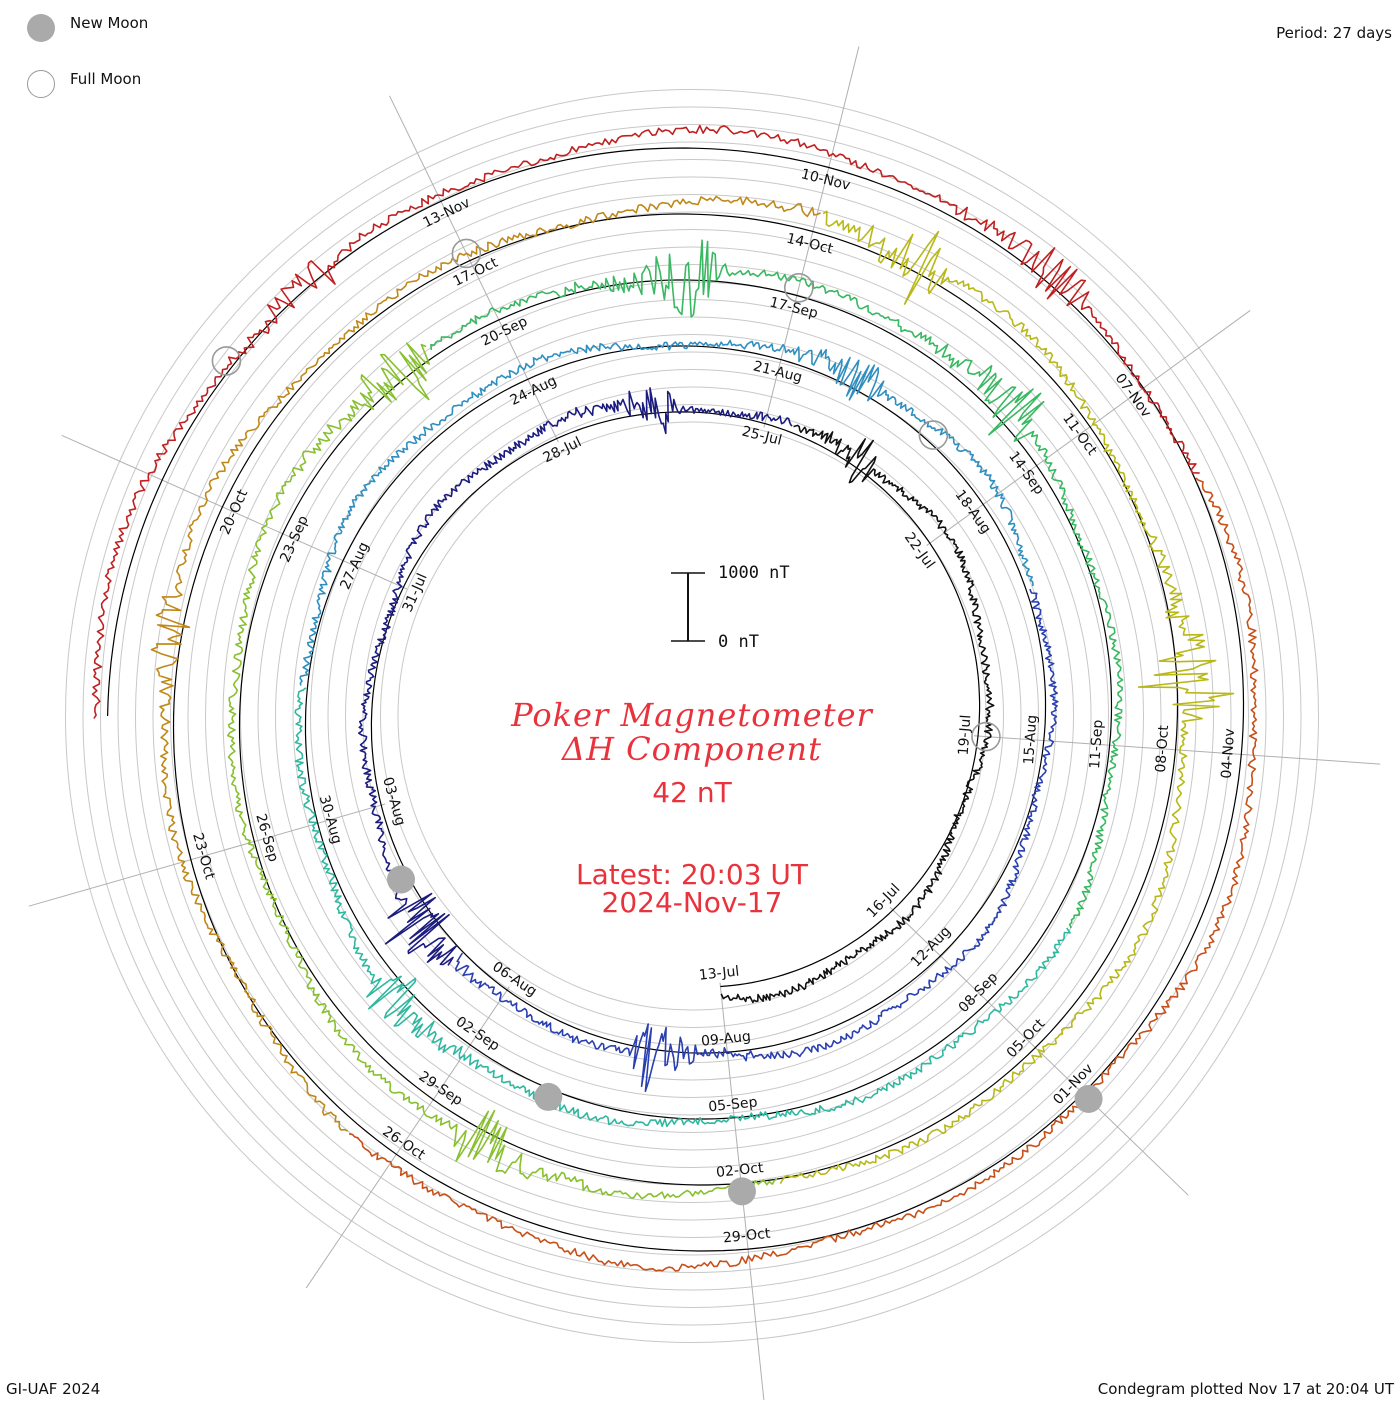 The height and width of the screenshot is (1404, 1400). I want to click on date-label: 30-Aug, so click(330, 820).